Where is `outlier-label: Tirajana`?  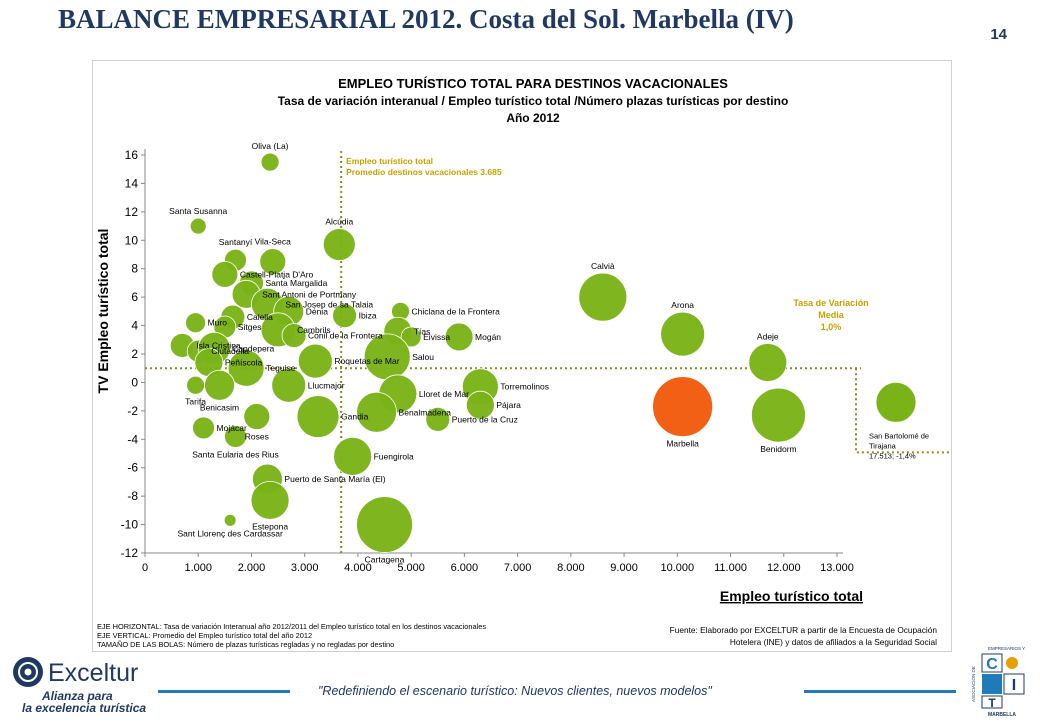 outlier-label: Tirajana is located at coordinates (883, 445).